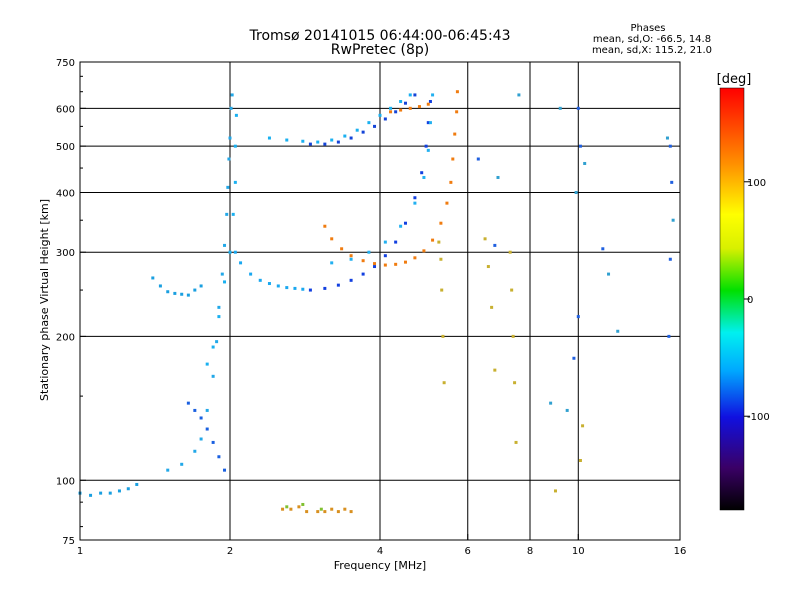 The width and height of the screenshot is (800, 600). What do you see at coordinates (65, 193) in the screenshot?
I see `y-tick-label-4: 400` at bounding box center [65, 193].